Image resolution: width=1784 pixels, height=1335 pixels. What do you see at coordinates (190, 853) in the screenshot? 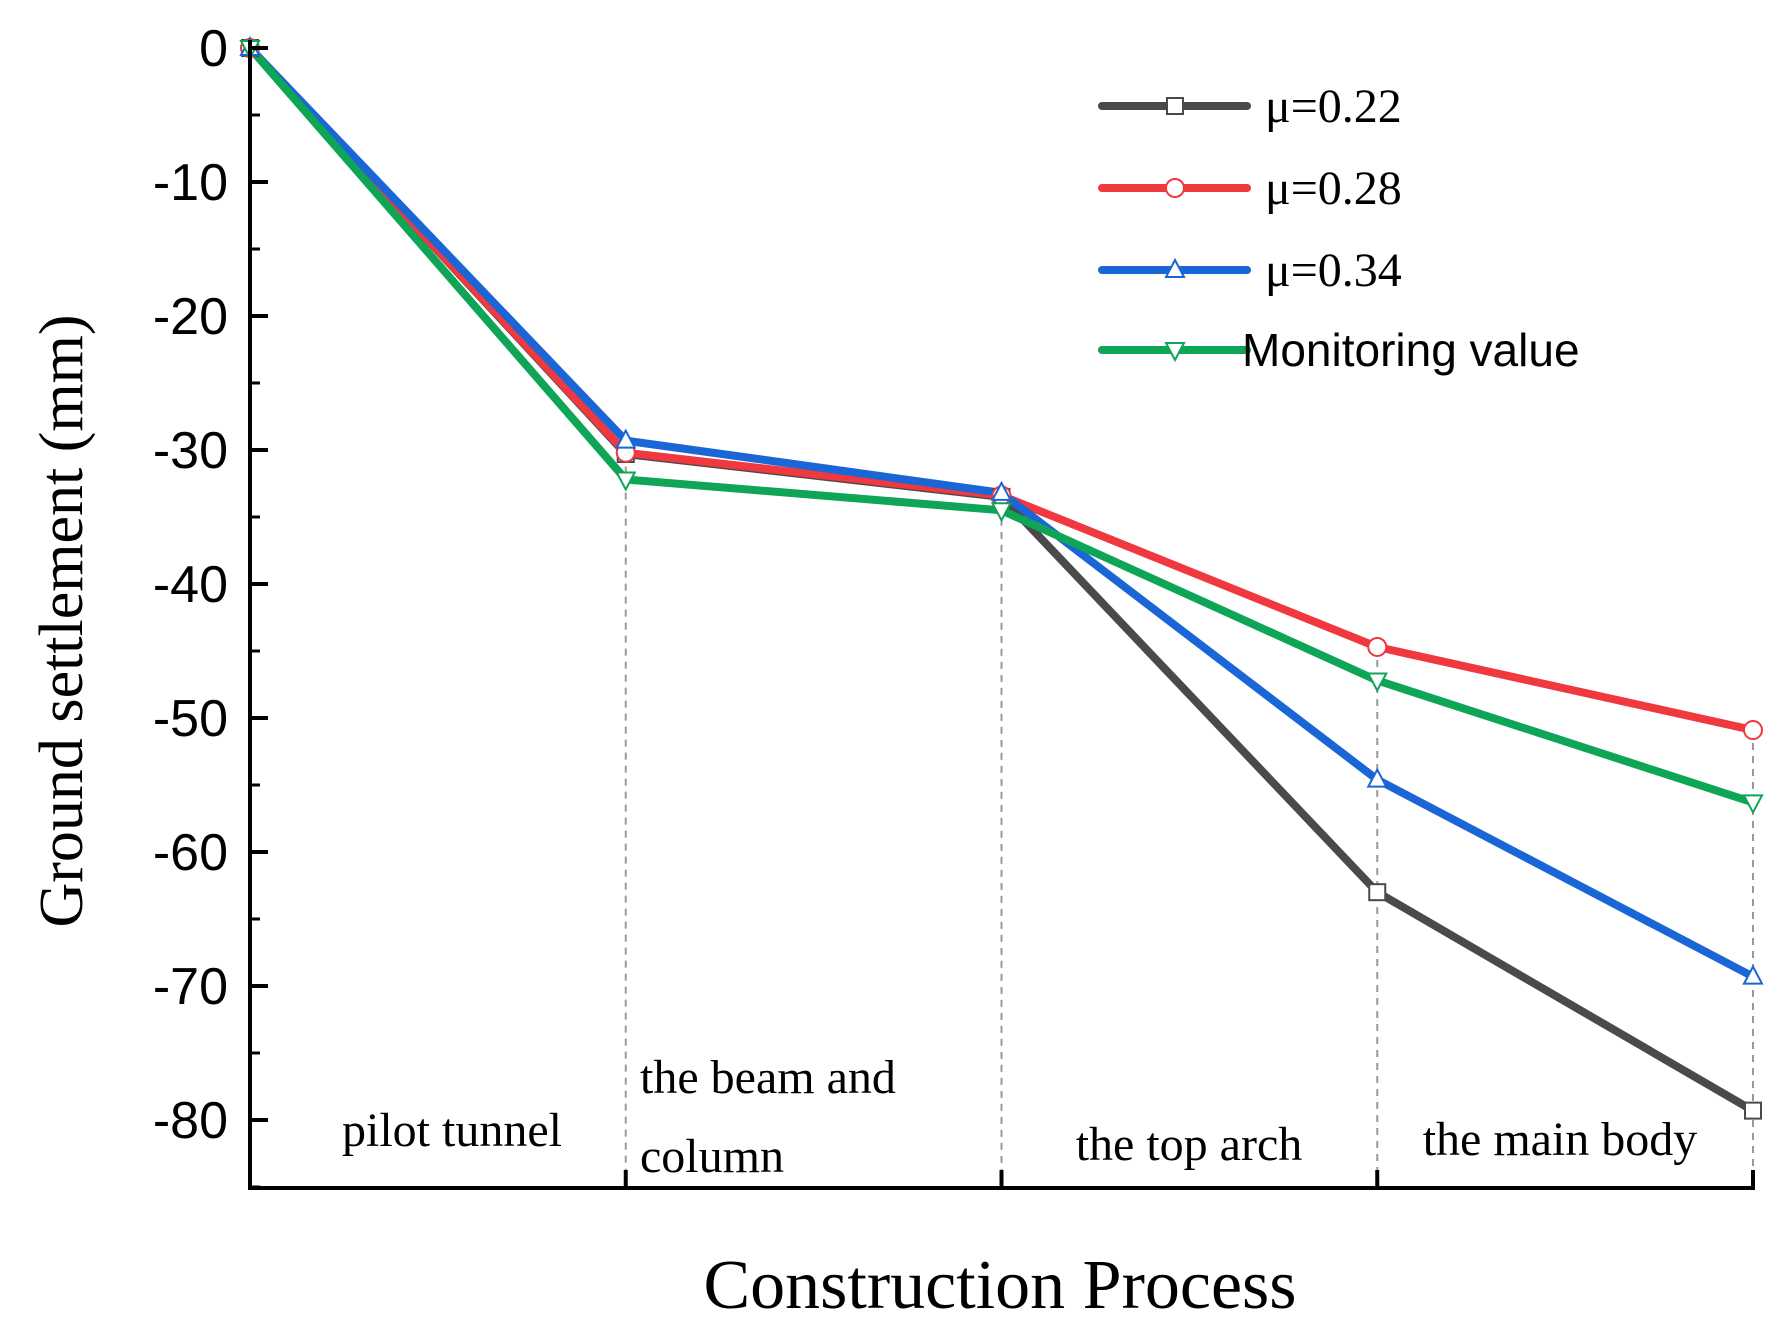
I see `y-tick-label: -60` at bounding box center [190, 853].